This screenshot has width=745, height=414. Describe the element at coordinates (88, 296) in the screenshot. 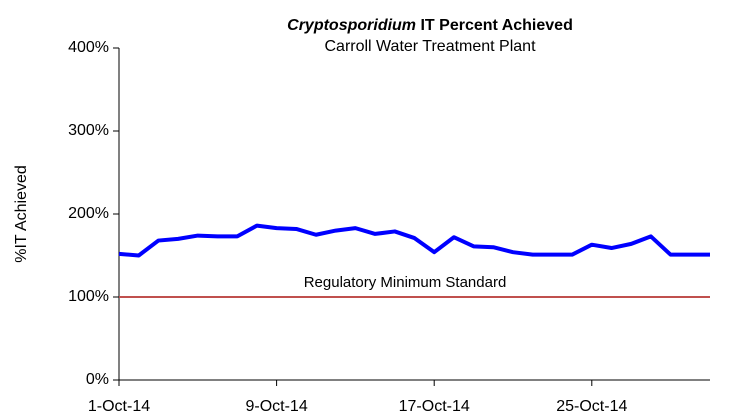

I see `y-tick-label: 100%` at that location.